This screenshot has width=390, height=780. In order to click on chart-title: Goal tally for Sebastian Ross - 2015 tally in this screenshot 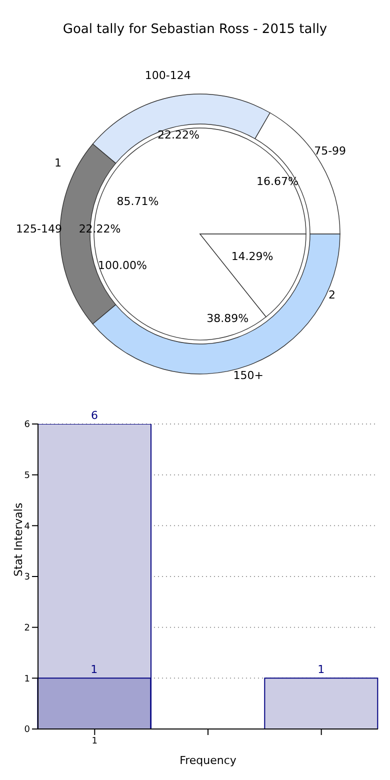, I will do `click(195, 30)`.